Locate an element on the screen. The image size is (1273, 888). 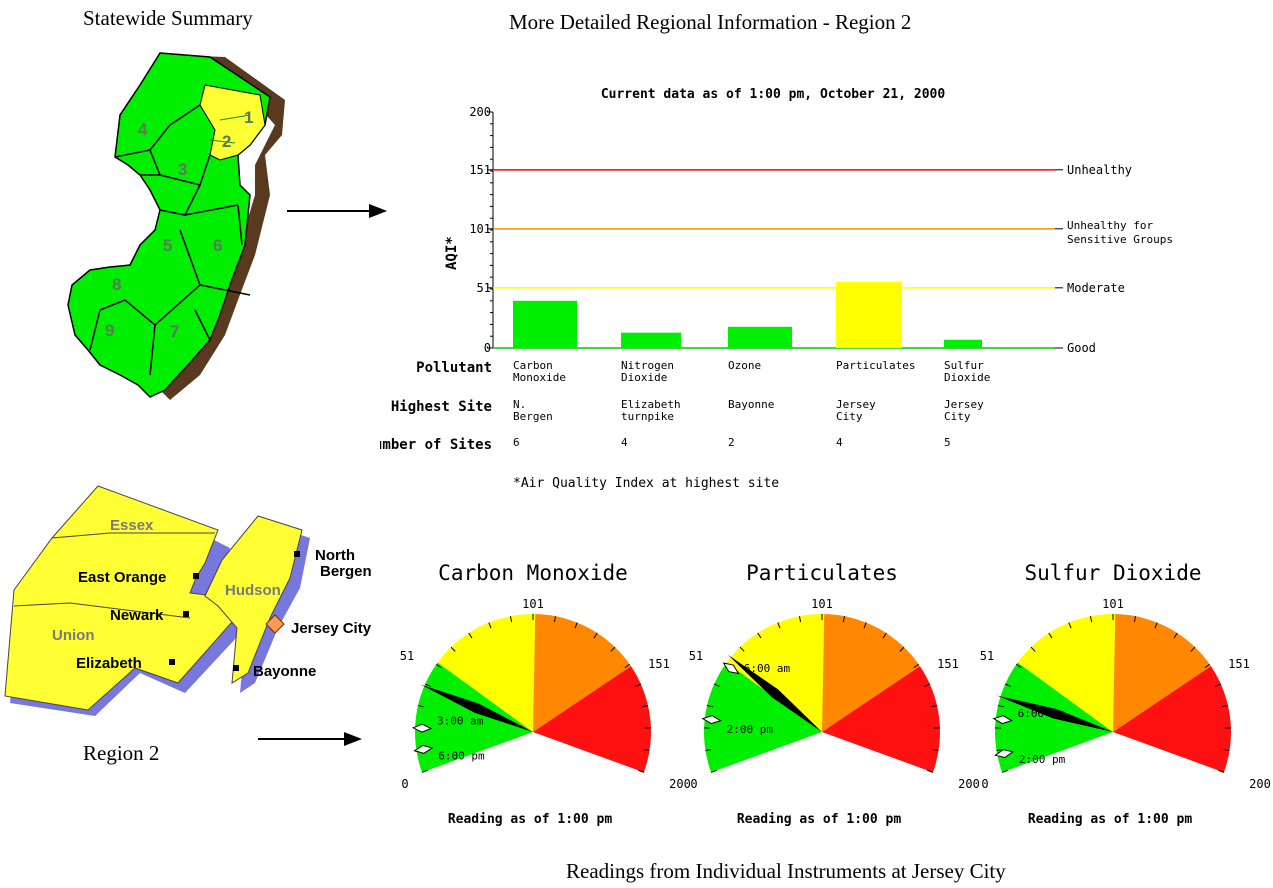
threshold-label: Good is located at coordinates (1081, 348).